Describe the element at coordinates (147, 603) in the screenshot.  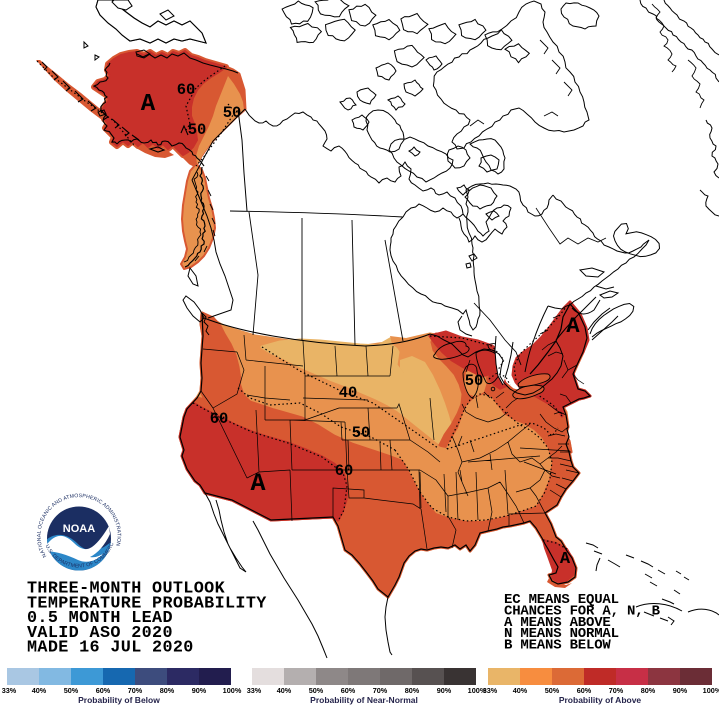
I see `svg-text: TEMPERATURE PROBABILITY` at that location.